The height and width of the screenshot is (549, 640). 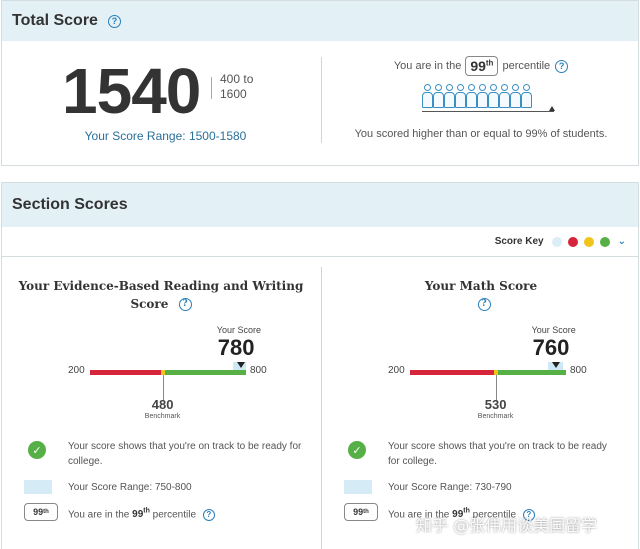 I want to click on percentile-badge-sup: th, so click(x=489, y=63).